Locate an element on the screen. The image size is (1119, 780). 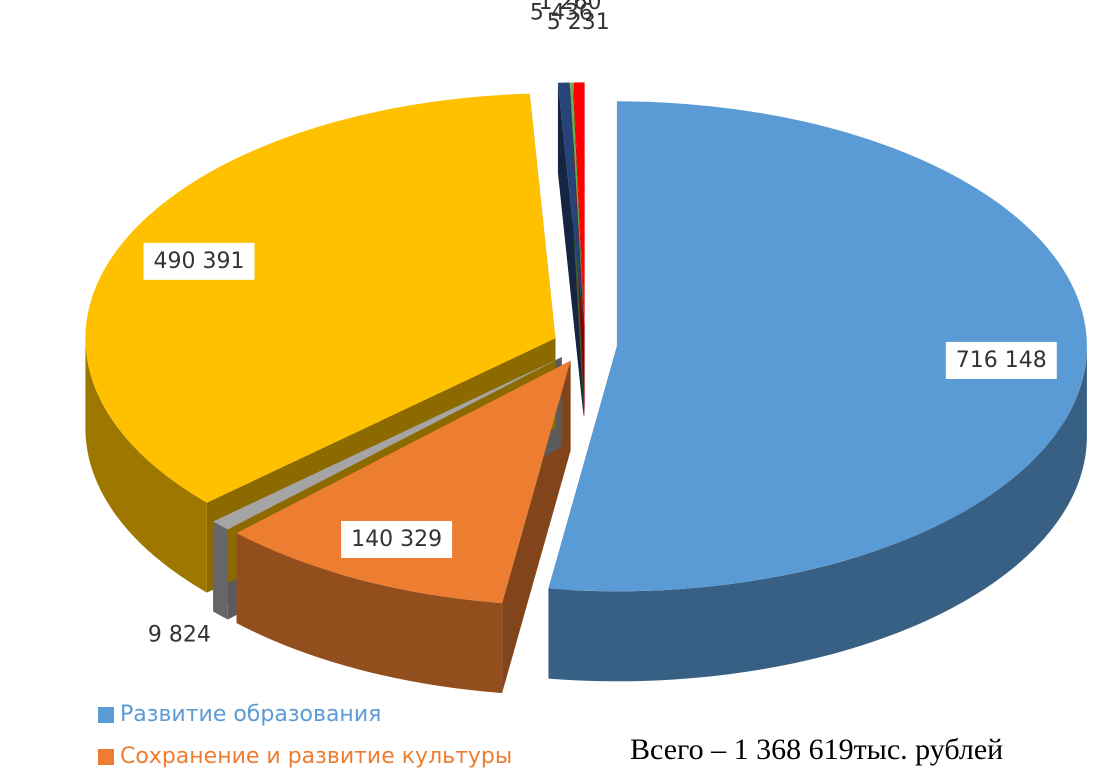
value-label: 716 148 is located at coordinates (1001, 360).